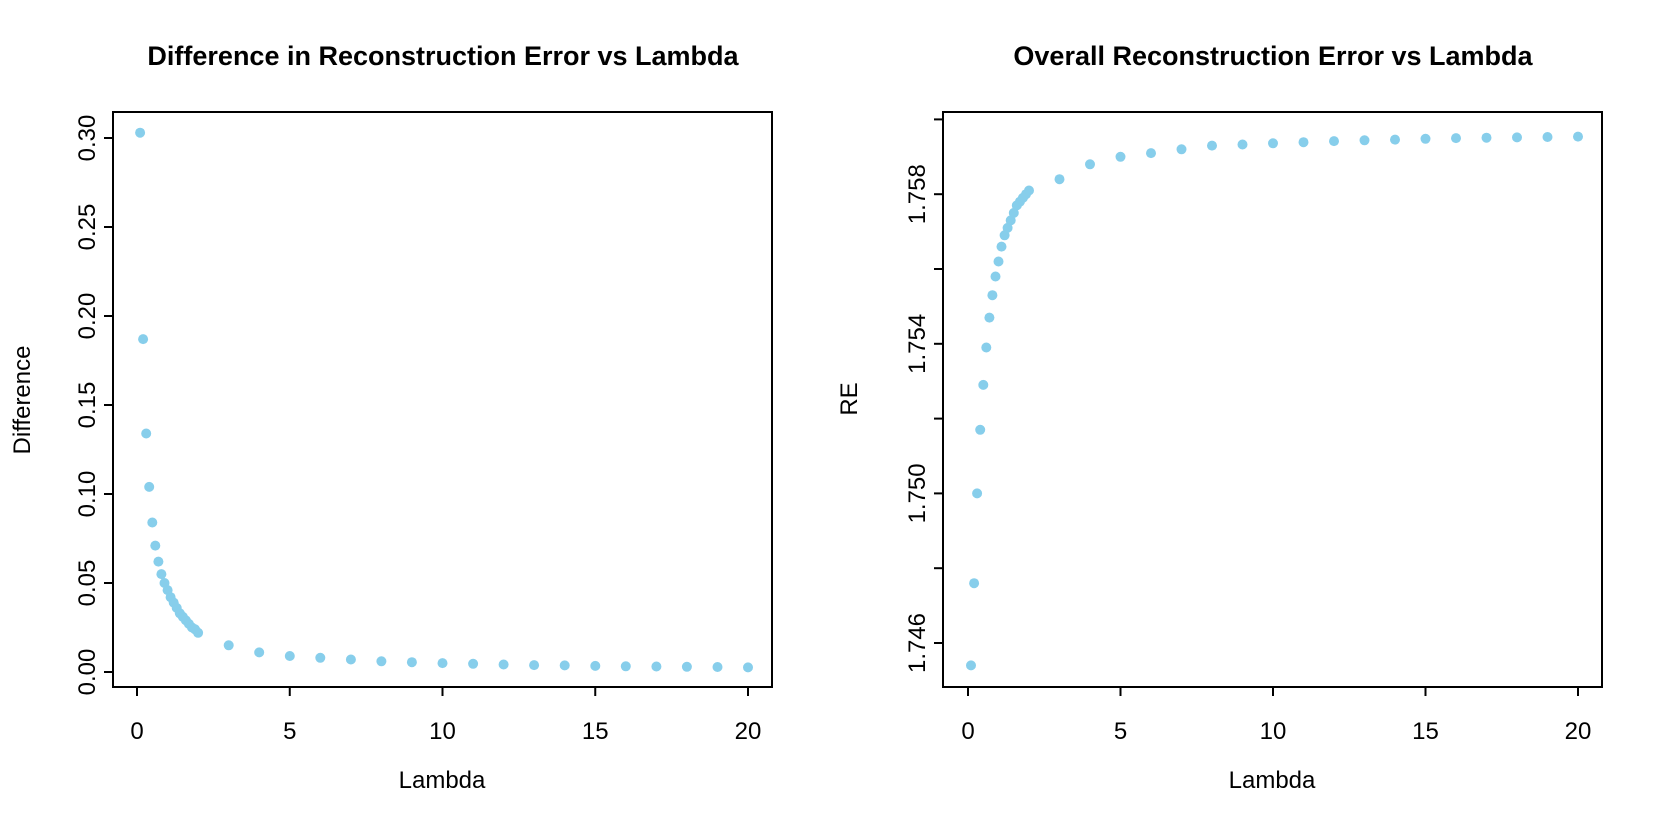 The image size is (1661, 835). What do you see at coordinates (917, 643) in the screenshot?
I see `y-tick-label: 1.746` at bounding box center [917, 643].